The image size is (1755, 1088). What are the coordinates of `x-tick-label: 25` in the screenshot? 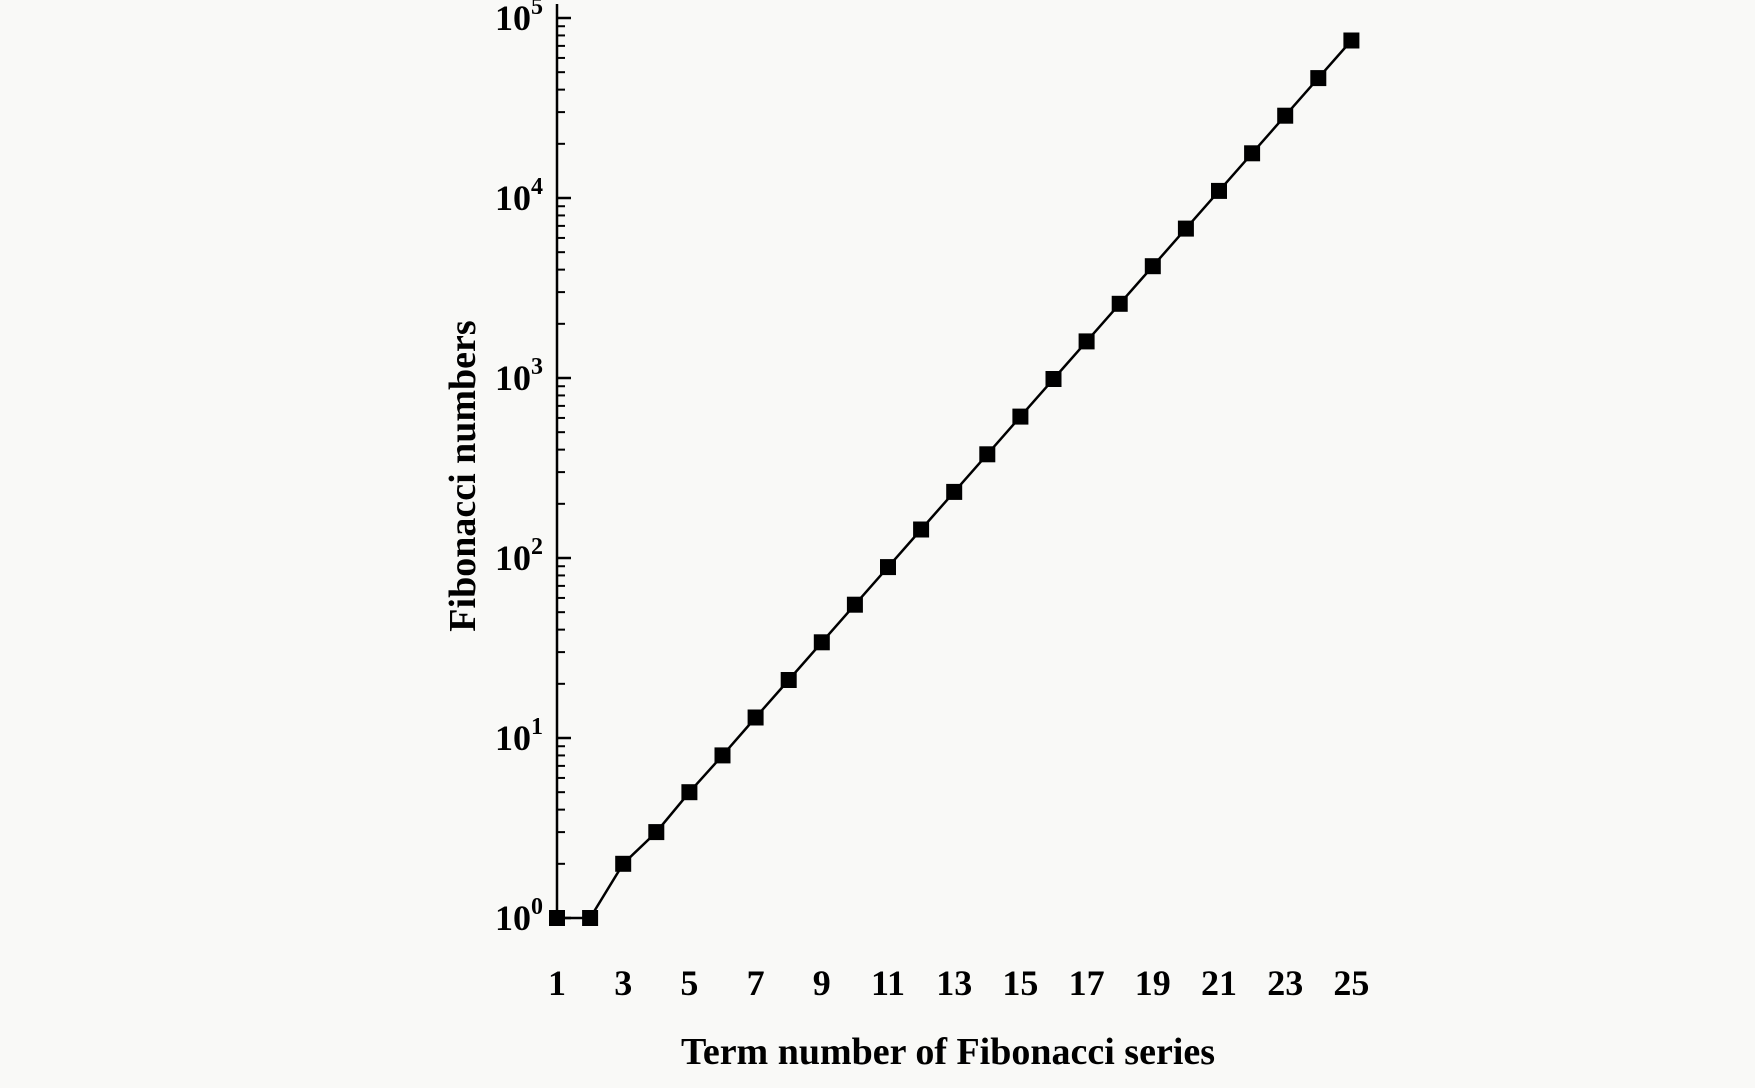 It's located at (1351, 983).